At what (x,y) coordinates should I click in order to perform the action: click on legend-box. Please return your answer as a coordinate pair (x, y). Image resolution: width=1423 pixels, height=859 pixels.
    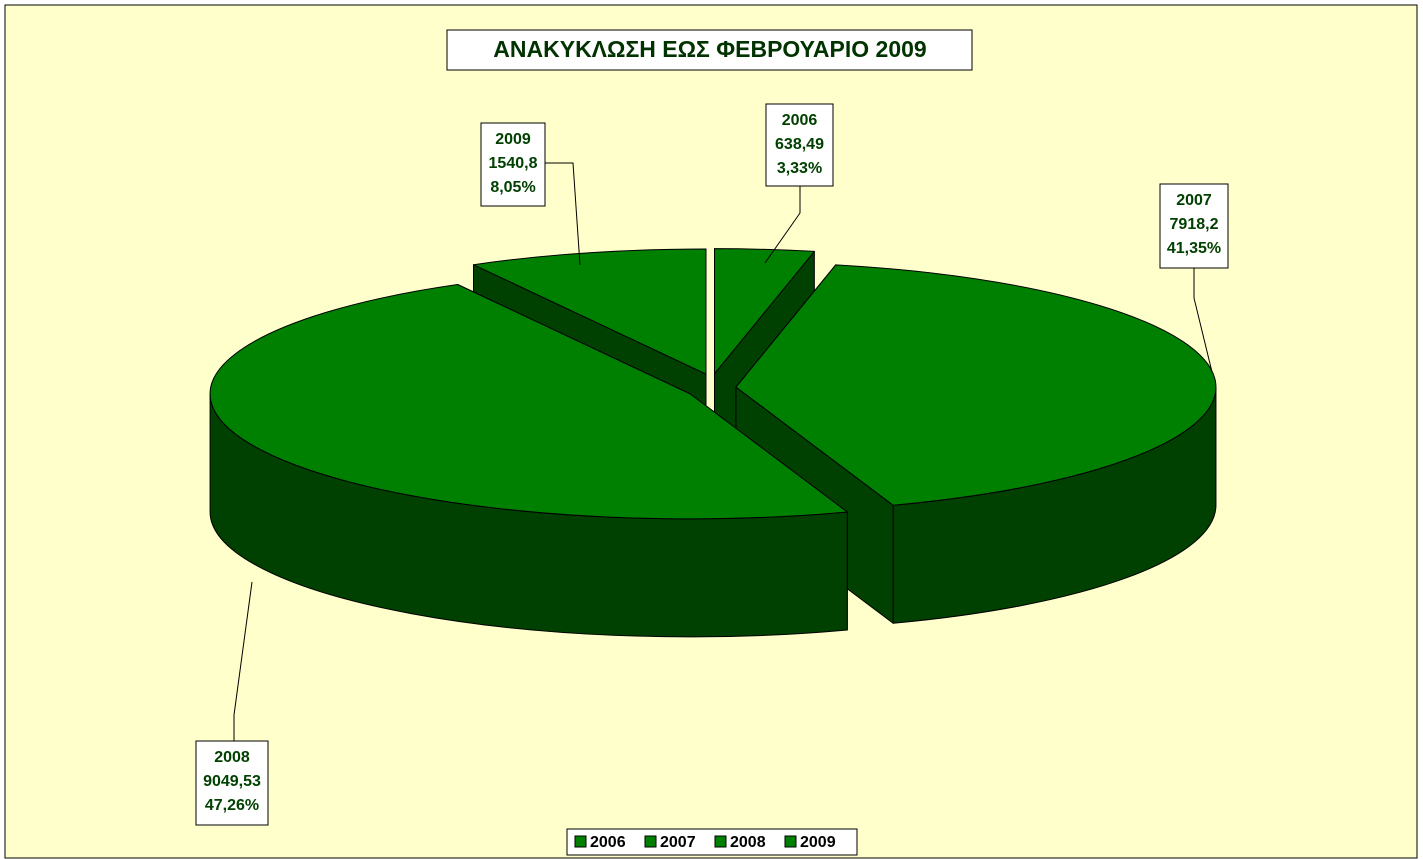
    Looking at the image, I should click on (712, 842).